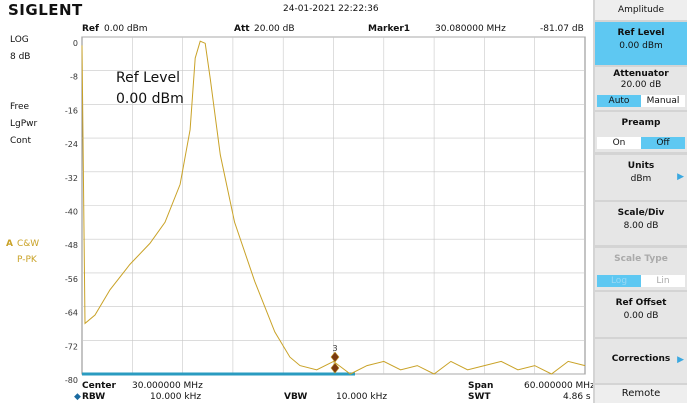 Image resolution: width=687 pixels, height=403 pixels. What do you see at coordinates (641, 303) in the screenshot?
I see `key-label: Ref Offset` at bounding box center [641, 303].